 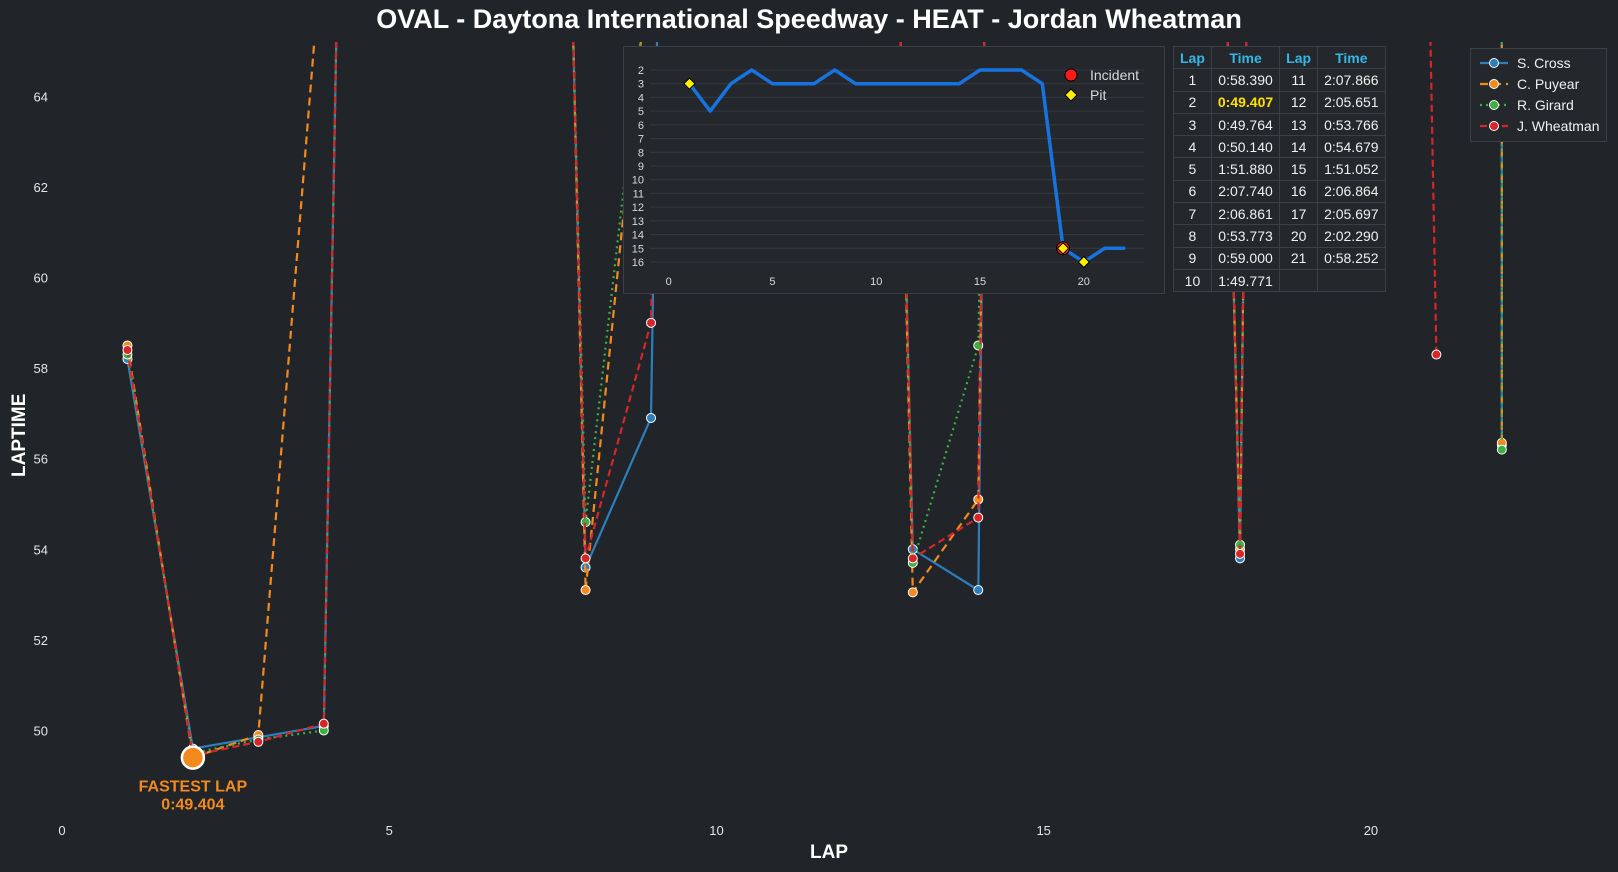 I want to click on table-row: 4 0:50.140 14 0:54.679, so click(x=1279, y=147).